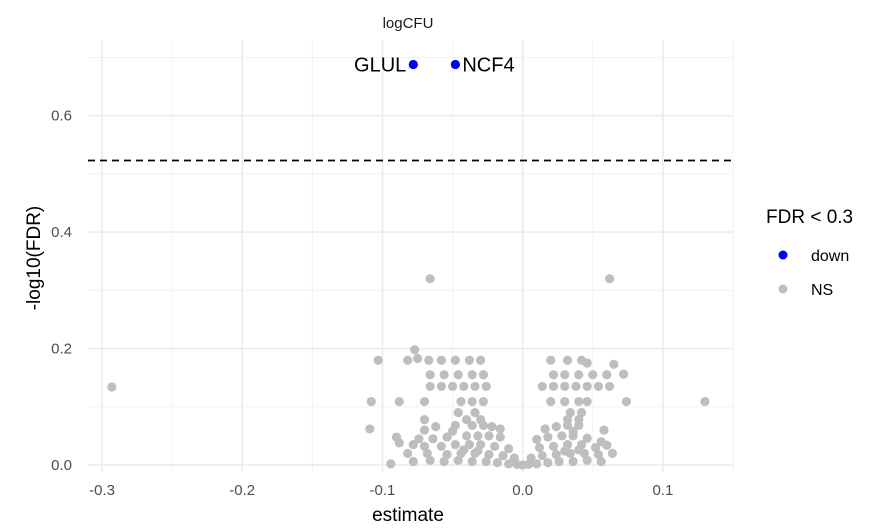  Describe the element at coordinates (783, 289) in the screenshot. I see `legend-key-ns` at that location.